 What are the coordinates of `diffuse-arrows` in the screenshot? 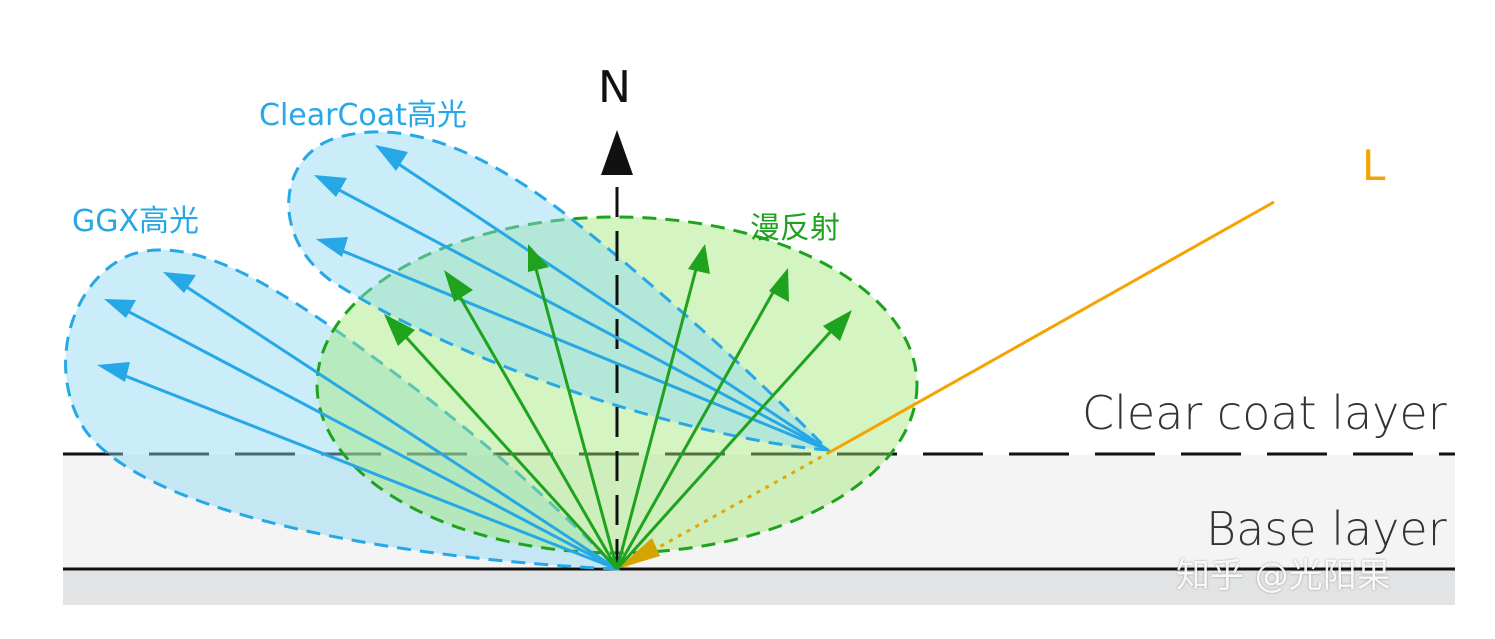 It's located at (618, 412).